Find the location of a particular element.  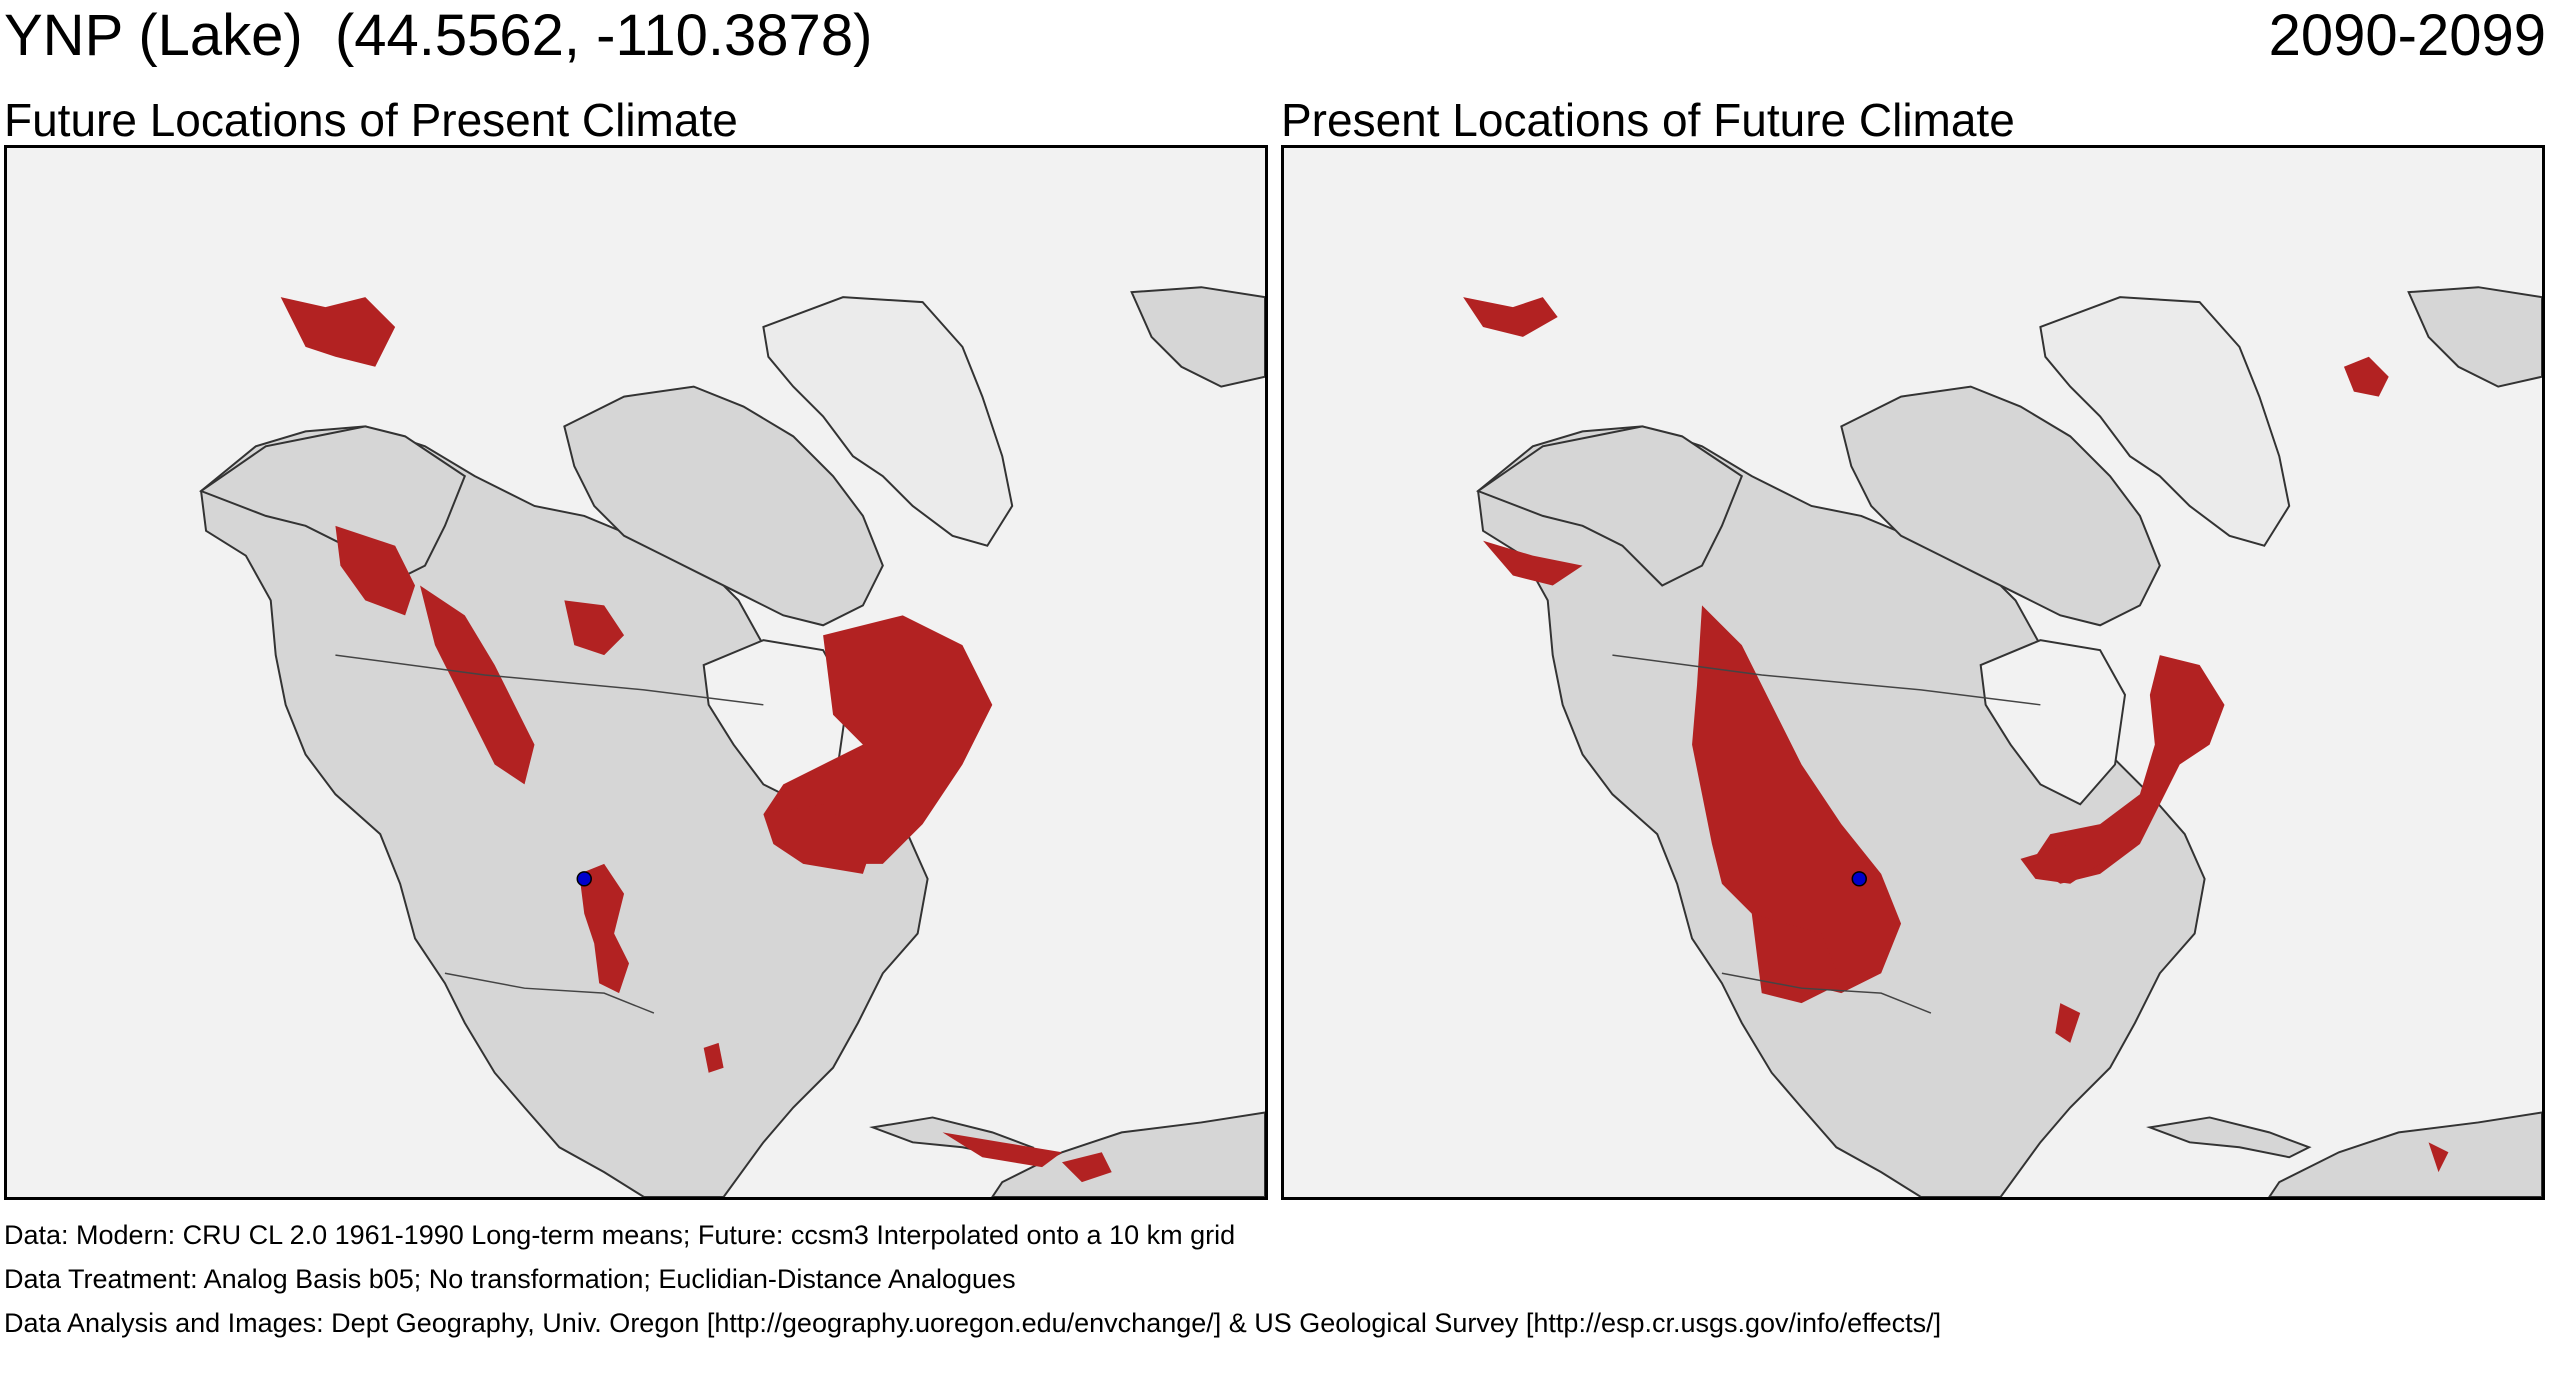

right-panel-title: Present Locations of Future Climate is located at coordinates (1648, 120).